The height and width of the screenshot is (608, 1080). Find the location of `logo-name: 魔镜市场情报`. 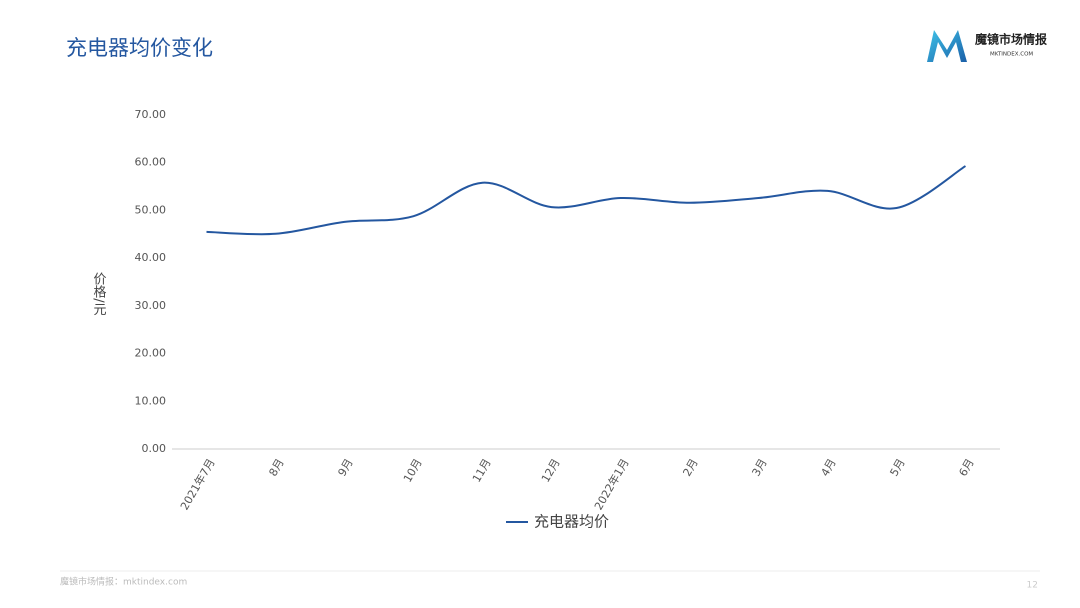

logo-name: 魔镜市场情报 is located at coordinates (1011, 39).